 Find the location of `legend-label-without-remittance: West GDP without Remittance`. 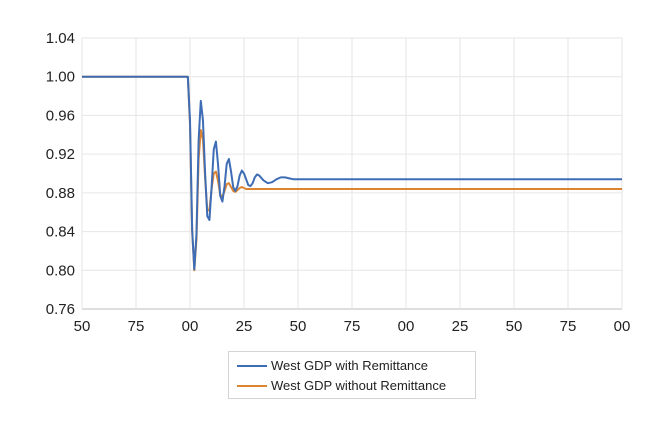

legend-label-without-remittance: West GDP without Remittance is located at coordinates (359, 385).